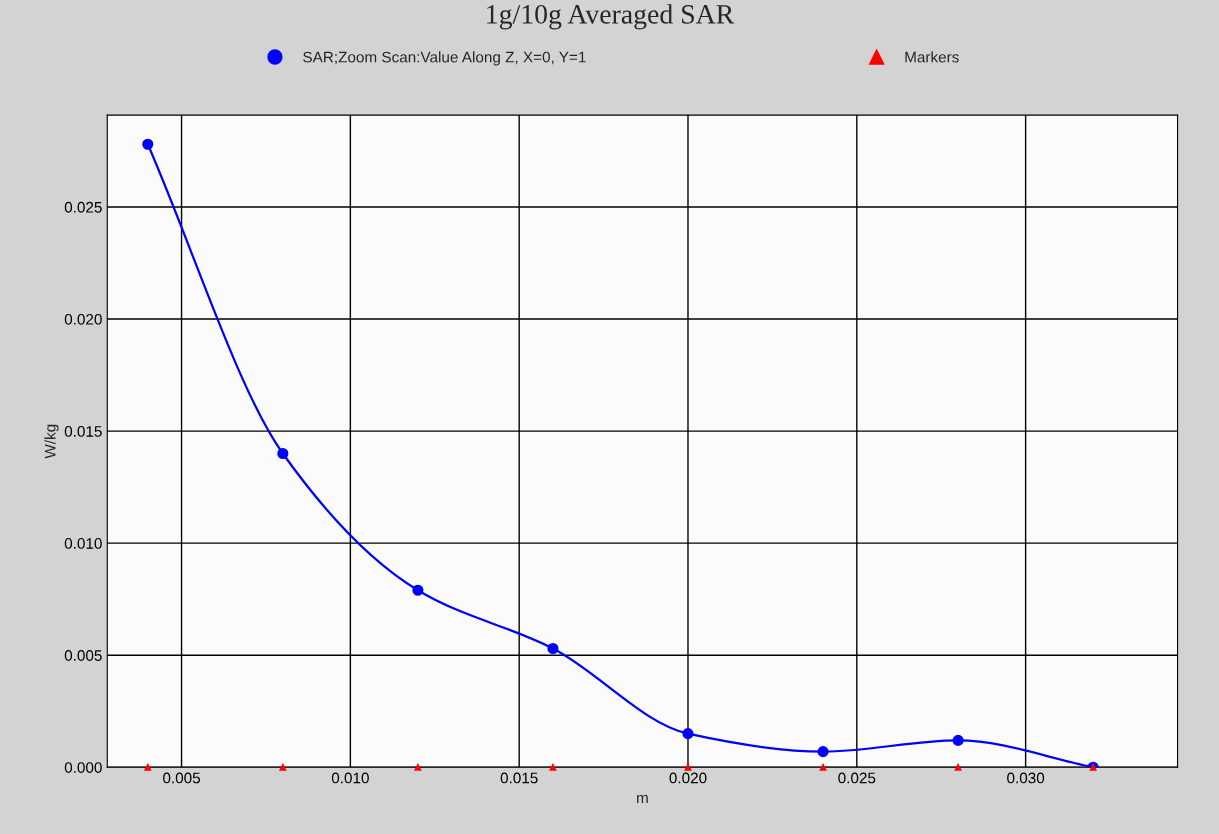  What do you see at coordinates (688, 778) in the screenshot?
I see `x-tick-label: 0.020` at bounding box center [688, 778].